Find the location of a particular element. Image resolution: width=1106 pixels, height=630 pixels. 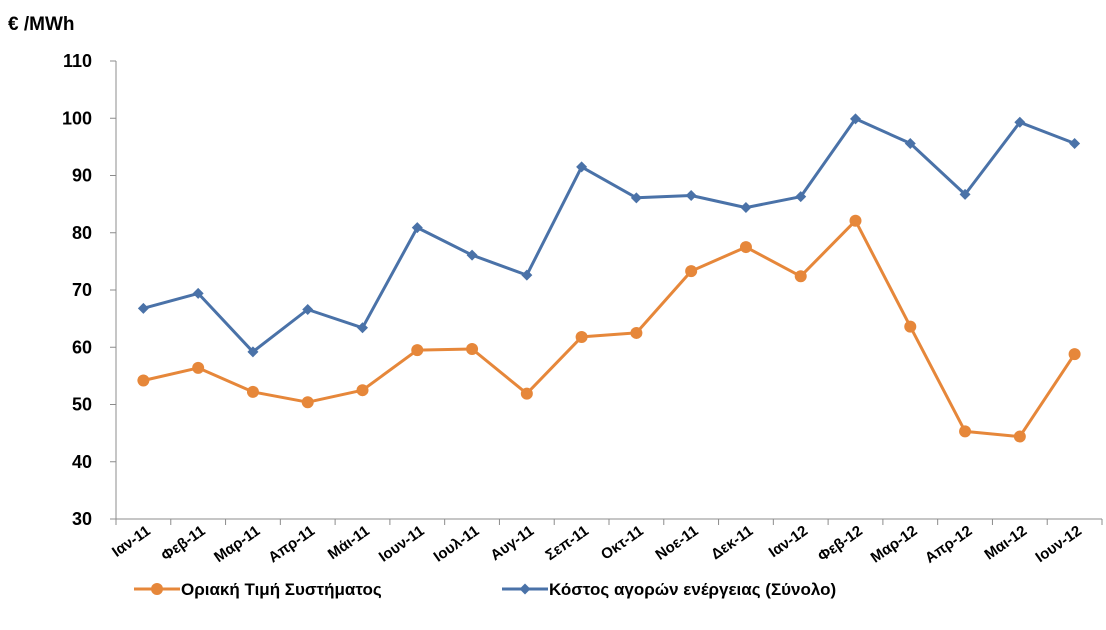

x-tick-label: Ιαν-12 is located at coordinates (788, 541).